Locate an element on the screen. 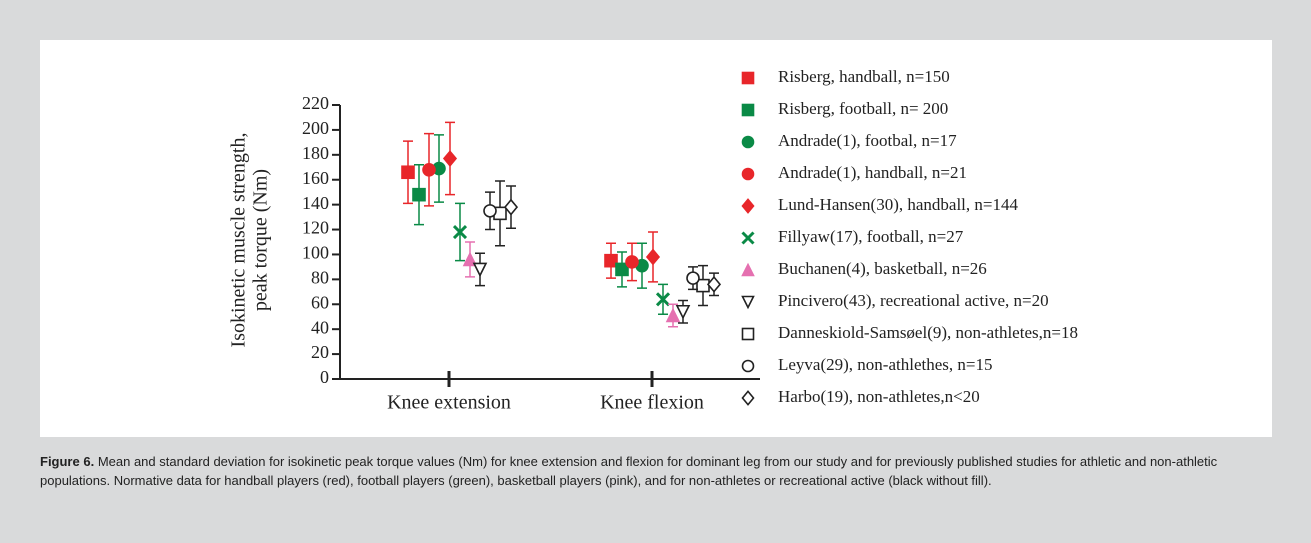  legend-label: Risberg, handball, n=150 is located at coordinates (864, 76).